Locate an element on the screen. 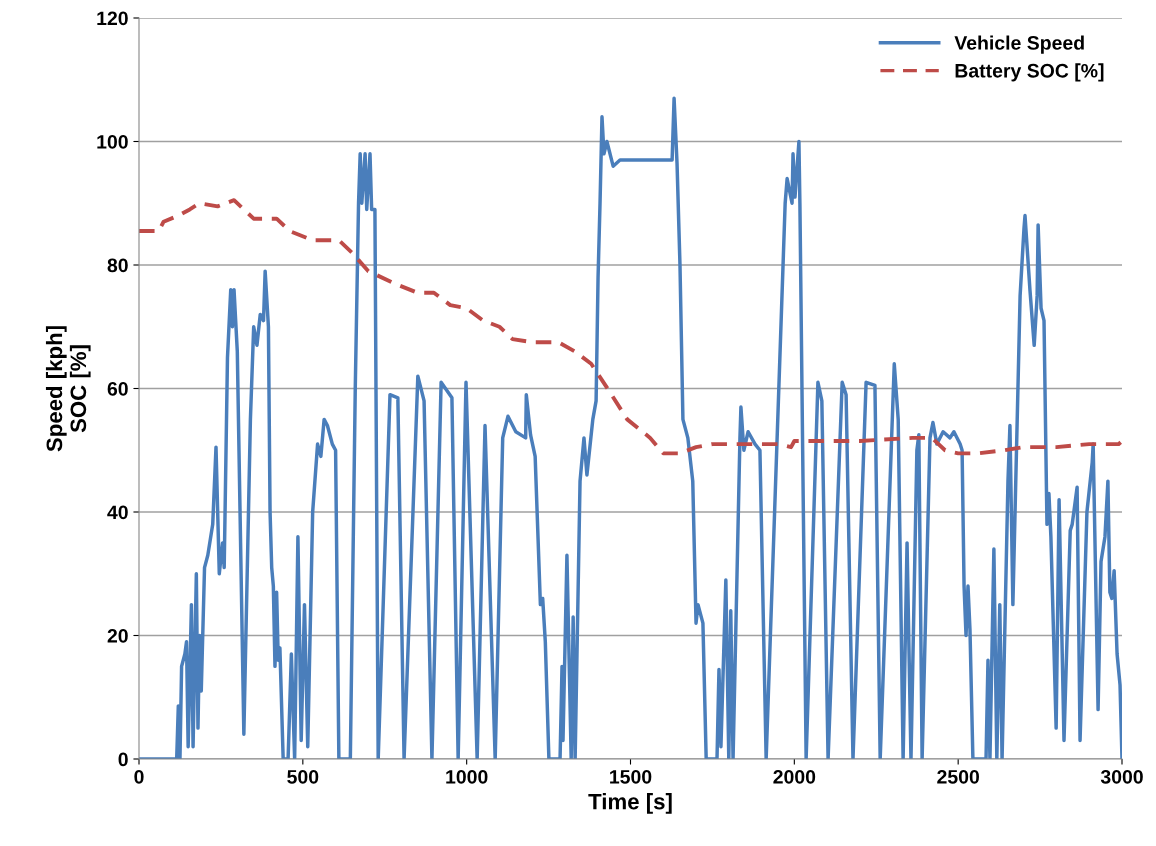 This screenshot has height=846, width=1156. x-tick-label: 2500 is located at coordinates (958, 776).